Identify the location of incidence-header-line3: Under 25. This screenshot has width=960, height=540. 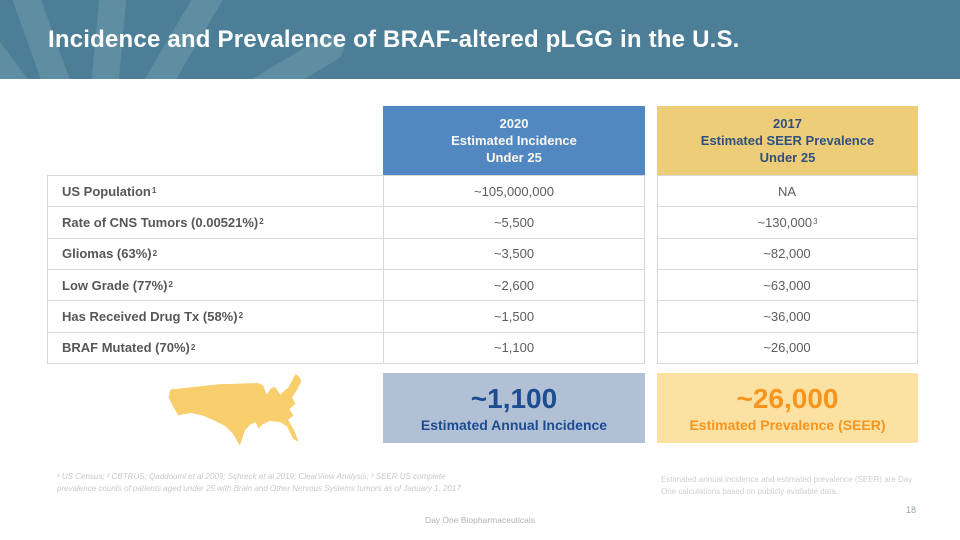
(514, 157).